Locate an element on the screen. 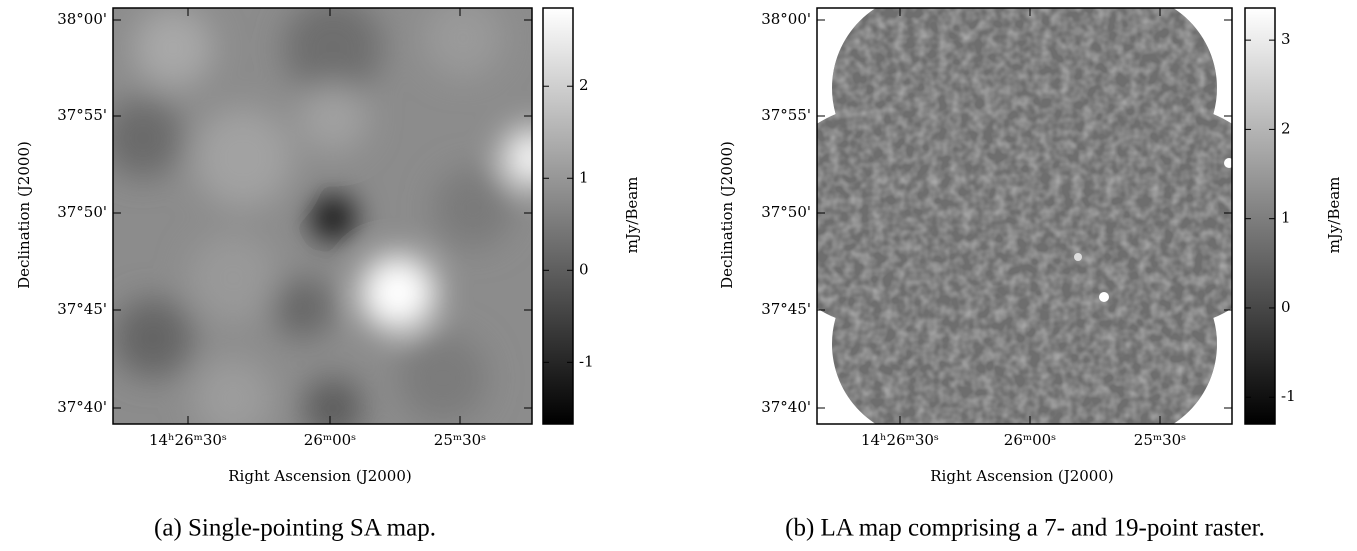 The height and width of the screenshot is (551, 1357). colorbar-tick-label: 3 is located at coordinates (1286, 39).